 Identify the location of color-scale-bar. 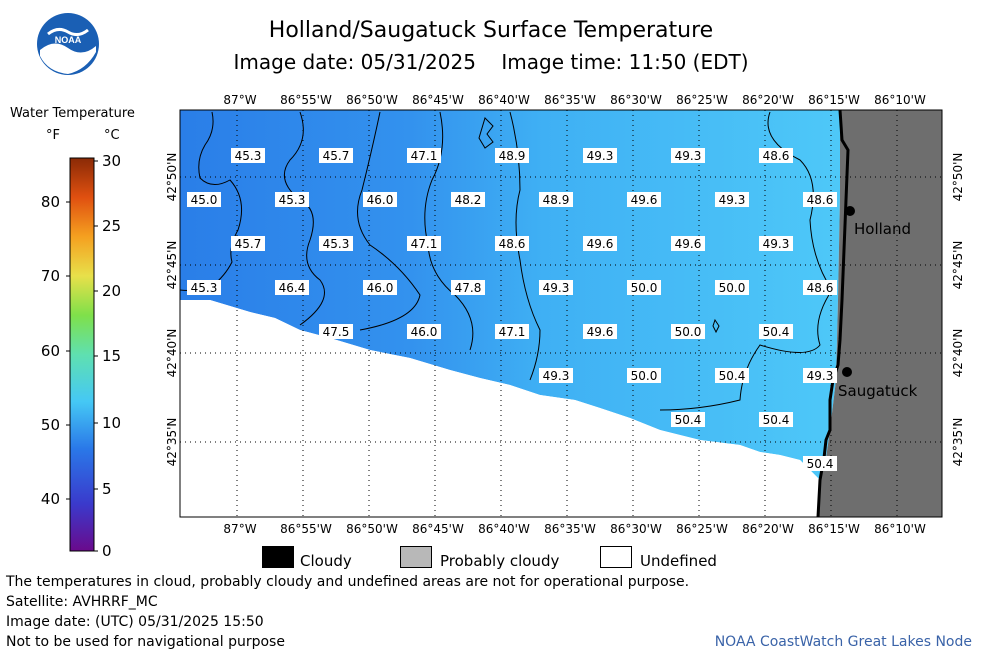
(82, 354).